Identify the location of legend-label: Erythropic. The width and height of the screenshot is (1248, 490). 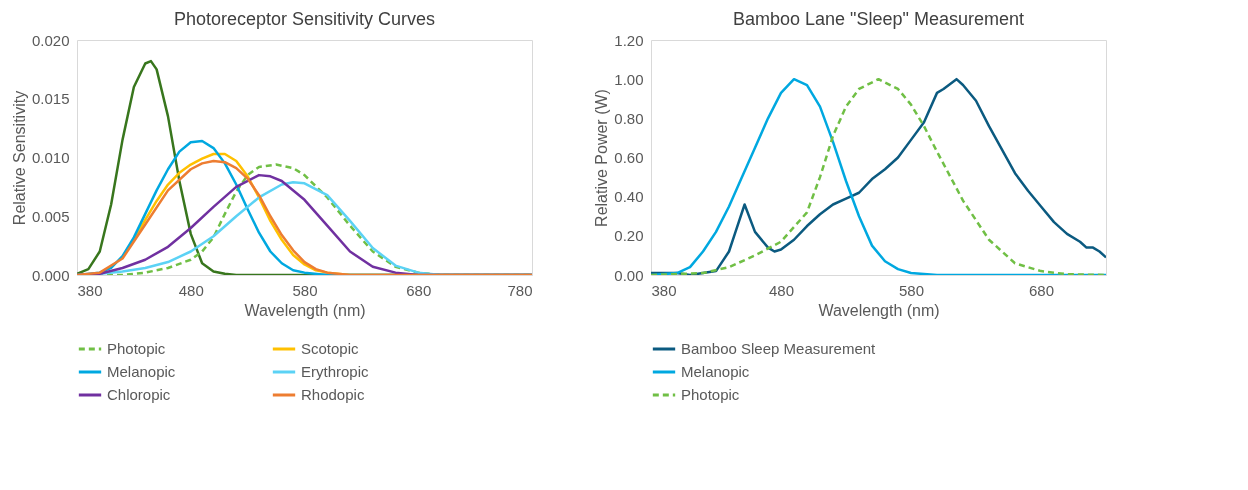
(335, 371).